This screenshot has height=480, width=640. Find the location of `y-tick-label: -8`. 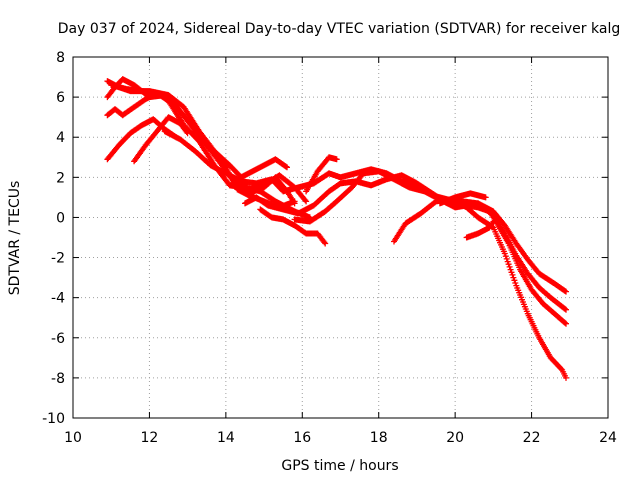

y-tick-label: -8 is located at coordinates (58, 379).